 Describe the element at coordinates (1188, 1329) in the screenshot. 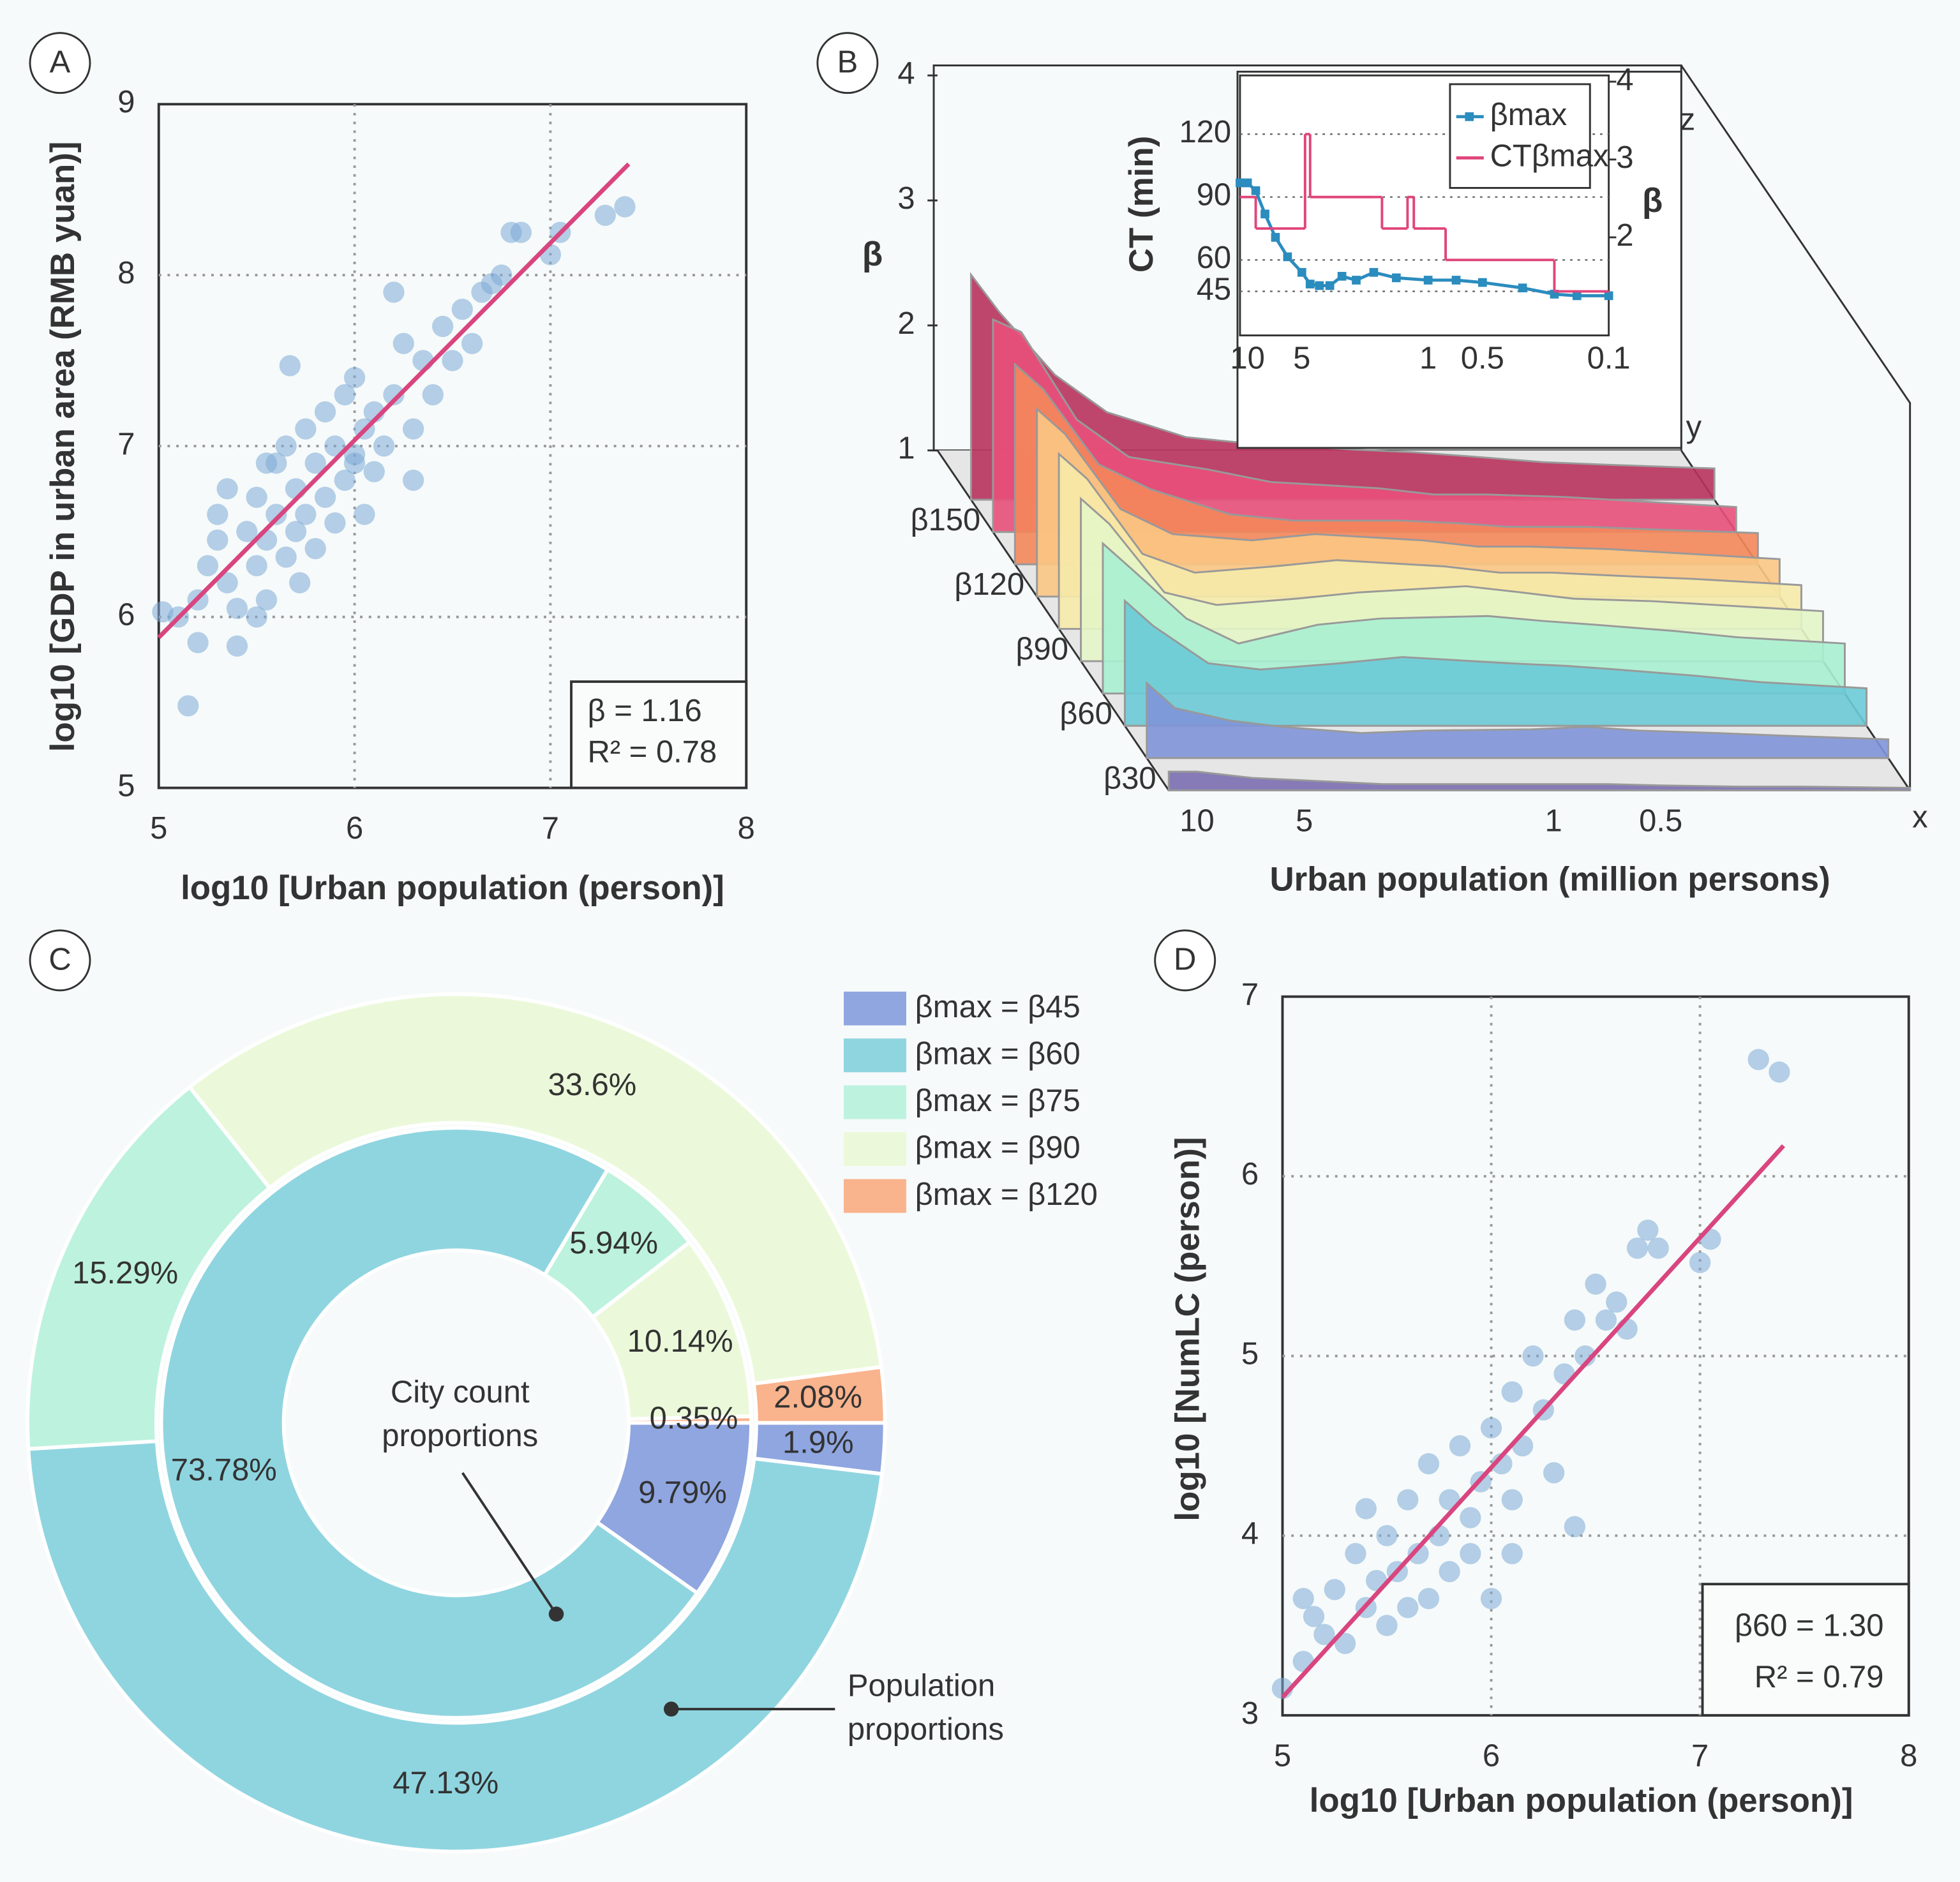

I see `y-axis-label: log10 [NumLC (person)]` at that location.